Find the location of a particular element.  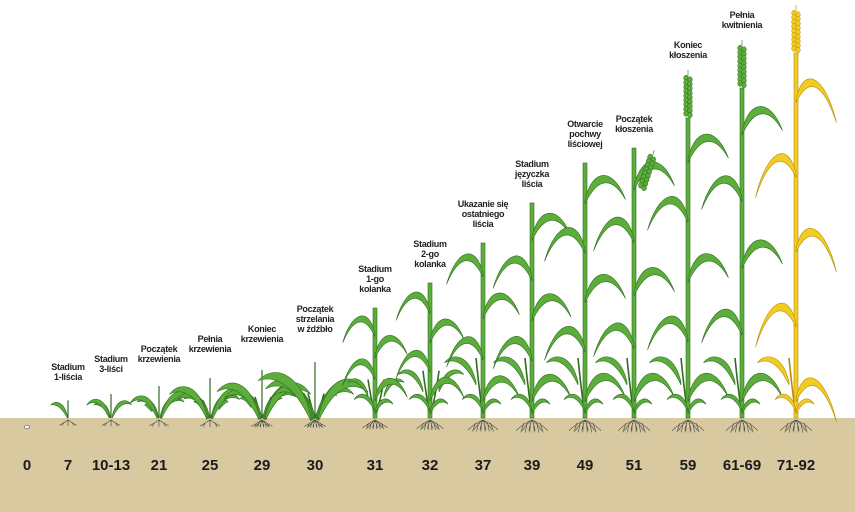

seed is located at coordinates (27, 427).